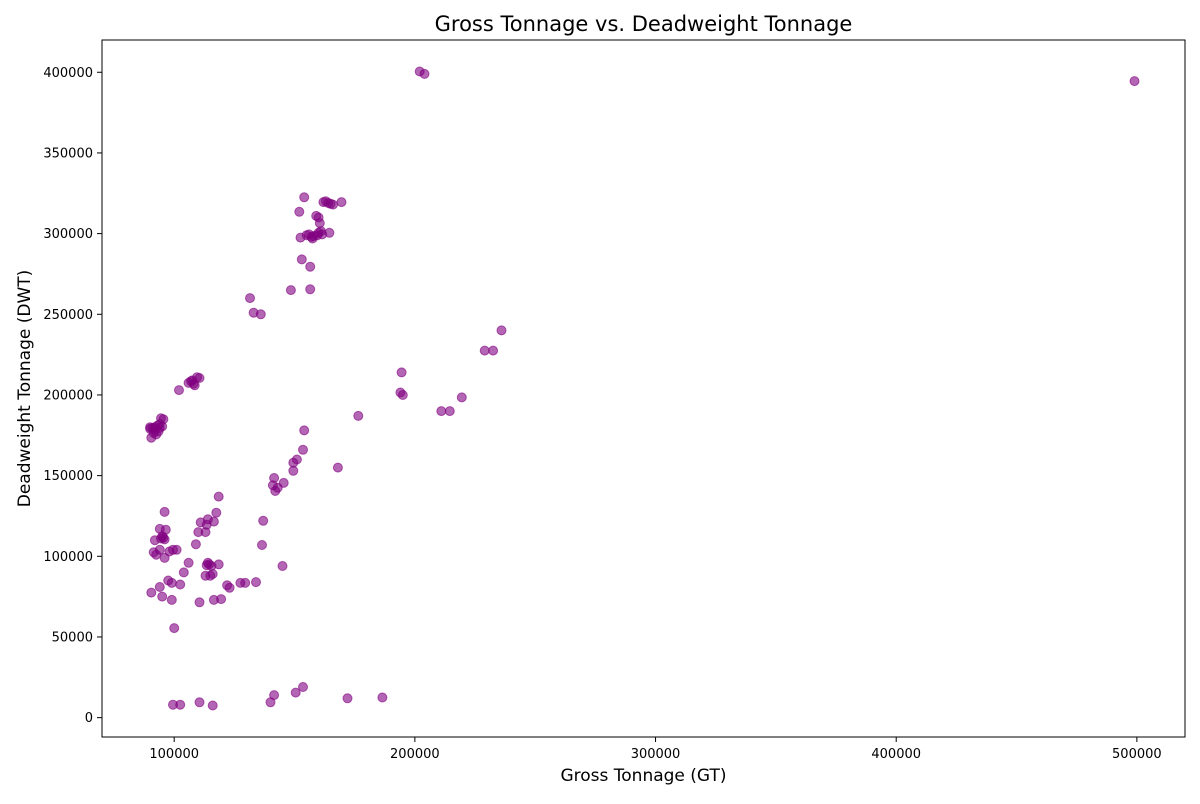 Image resolution: width=1200 pixels, height=804 pixels. I want to click on x-ticks-layer: 100000 200000 300000 400000 500000, so click(655, 749).